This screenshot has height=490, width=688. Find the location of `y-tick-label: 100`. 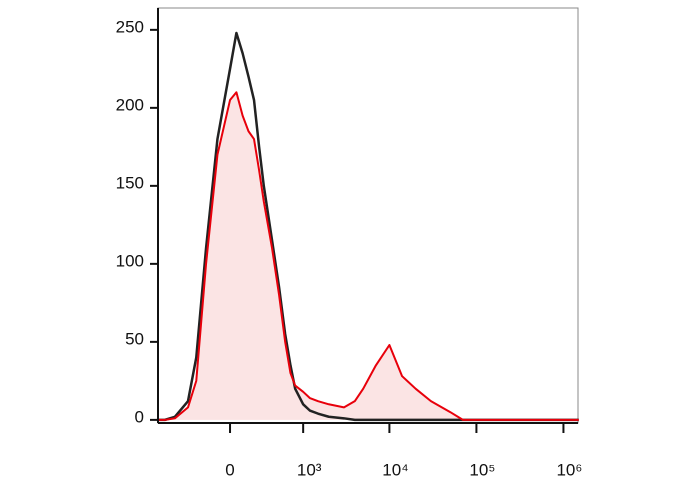

y-tick-label: 100 is located at coordinates (130, 260).